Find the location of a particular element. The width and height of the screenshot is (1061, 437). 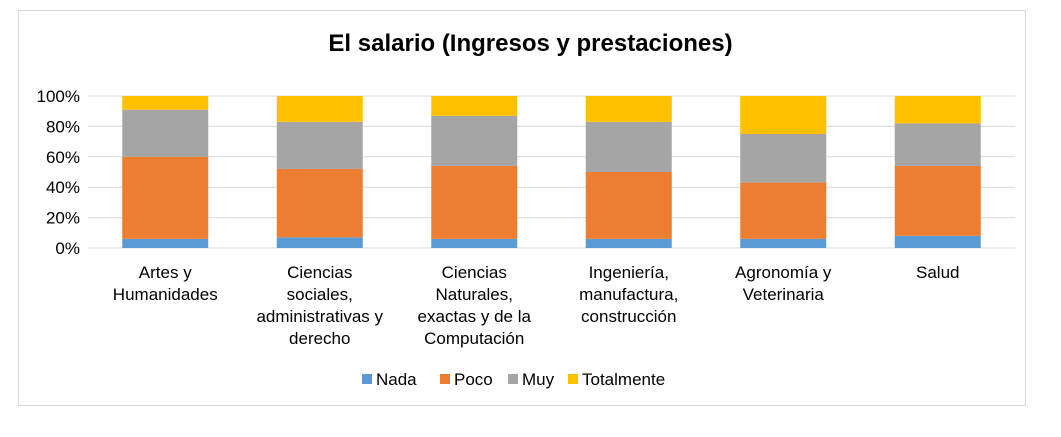

legend: Nada Poco Muy Totalmente is located at coordinates (513, 379).